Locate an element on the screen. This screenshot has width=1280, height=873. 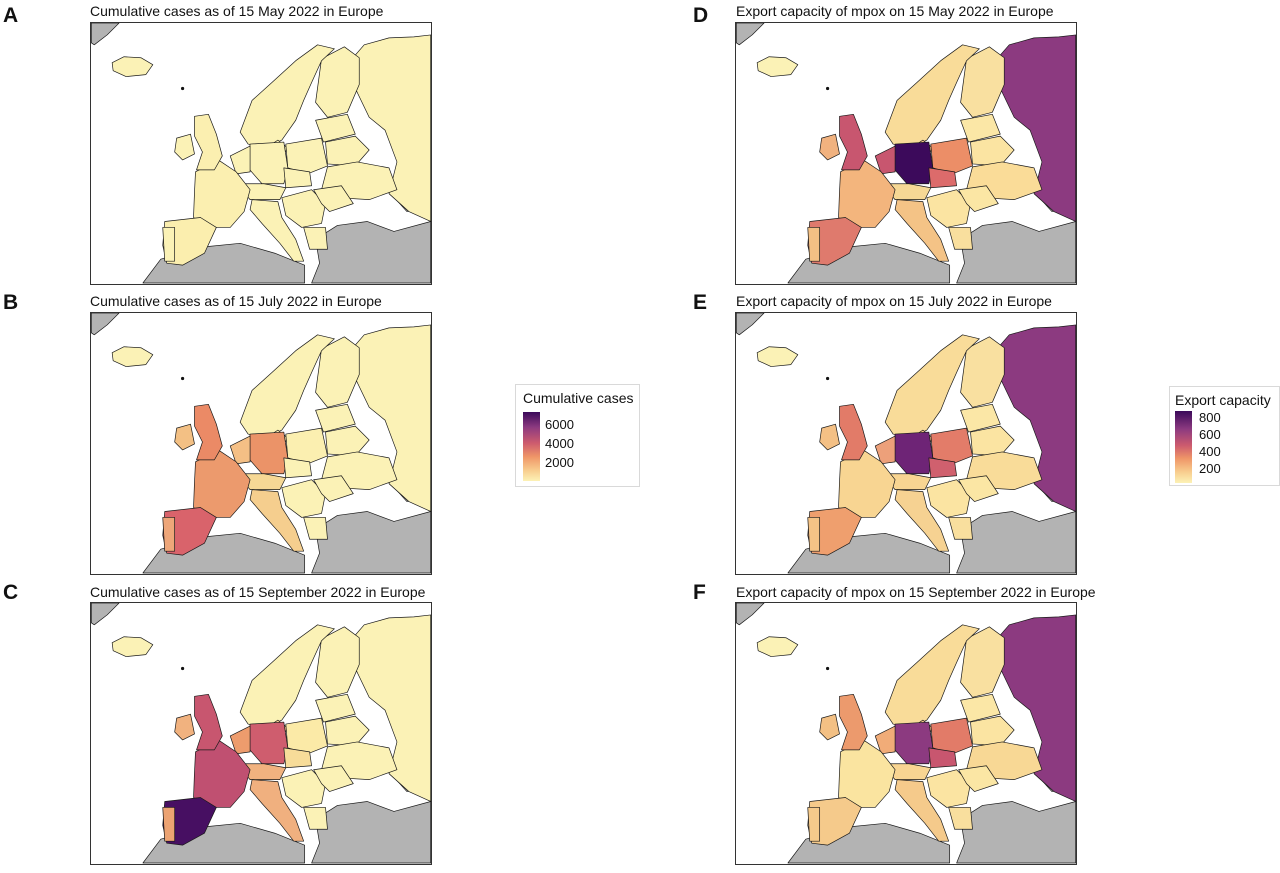
map-panel-b is located at coordinates (261, 443).